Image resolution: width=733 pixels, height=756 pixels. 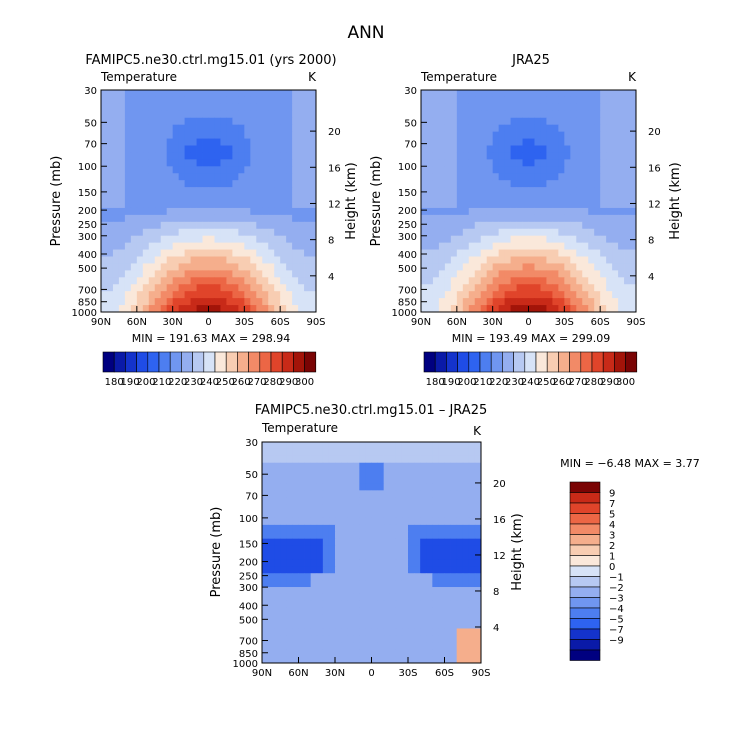 I want to click on colorbar-label: 210, so click(x=482, y=382).